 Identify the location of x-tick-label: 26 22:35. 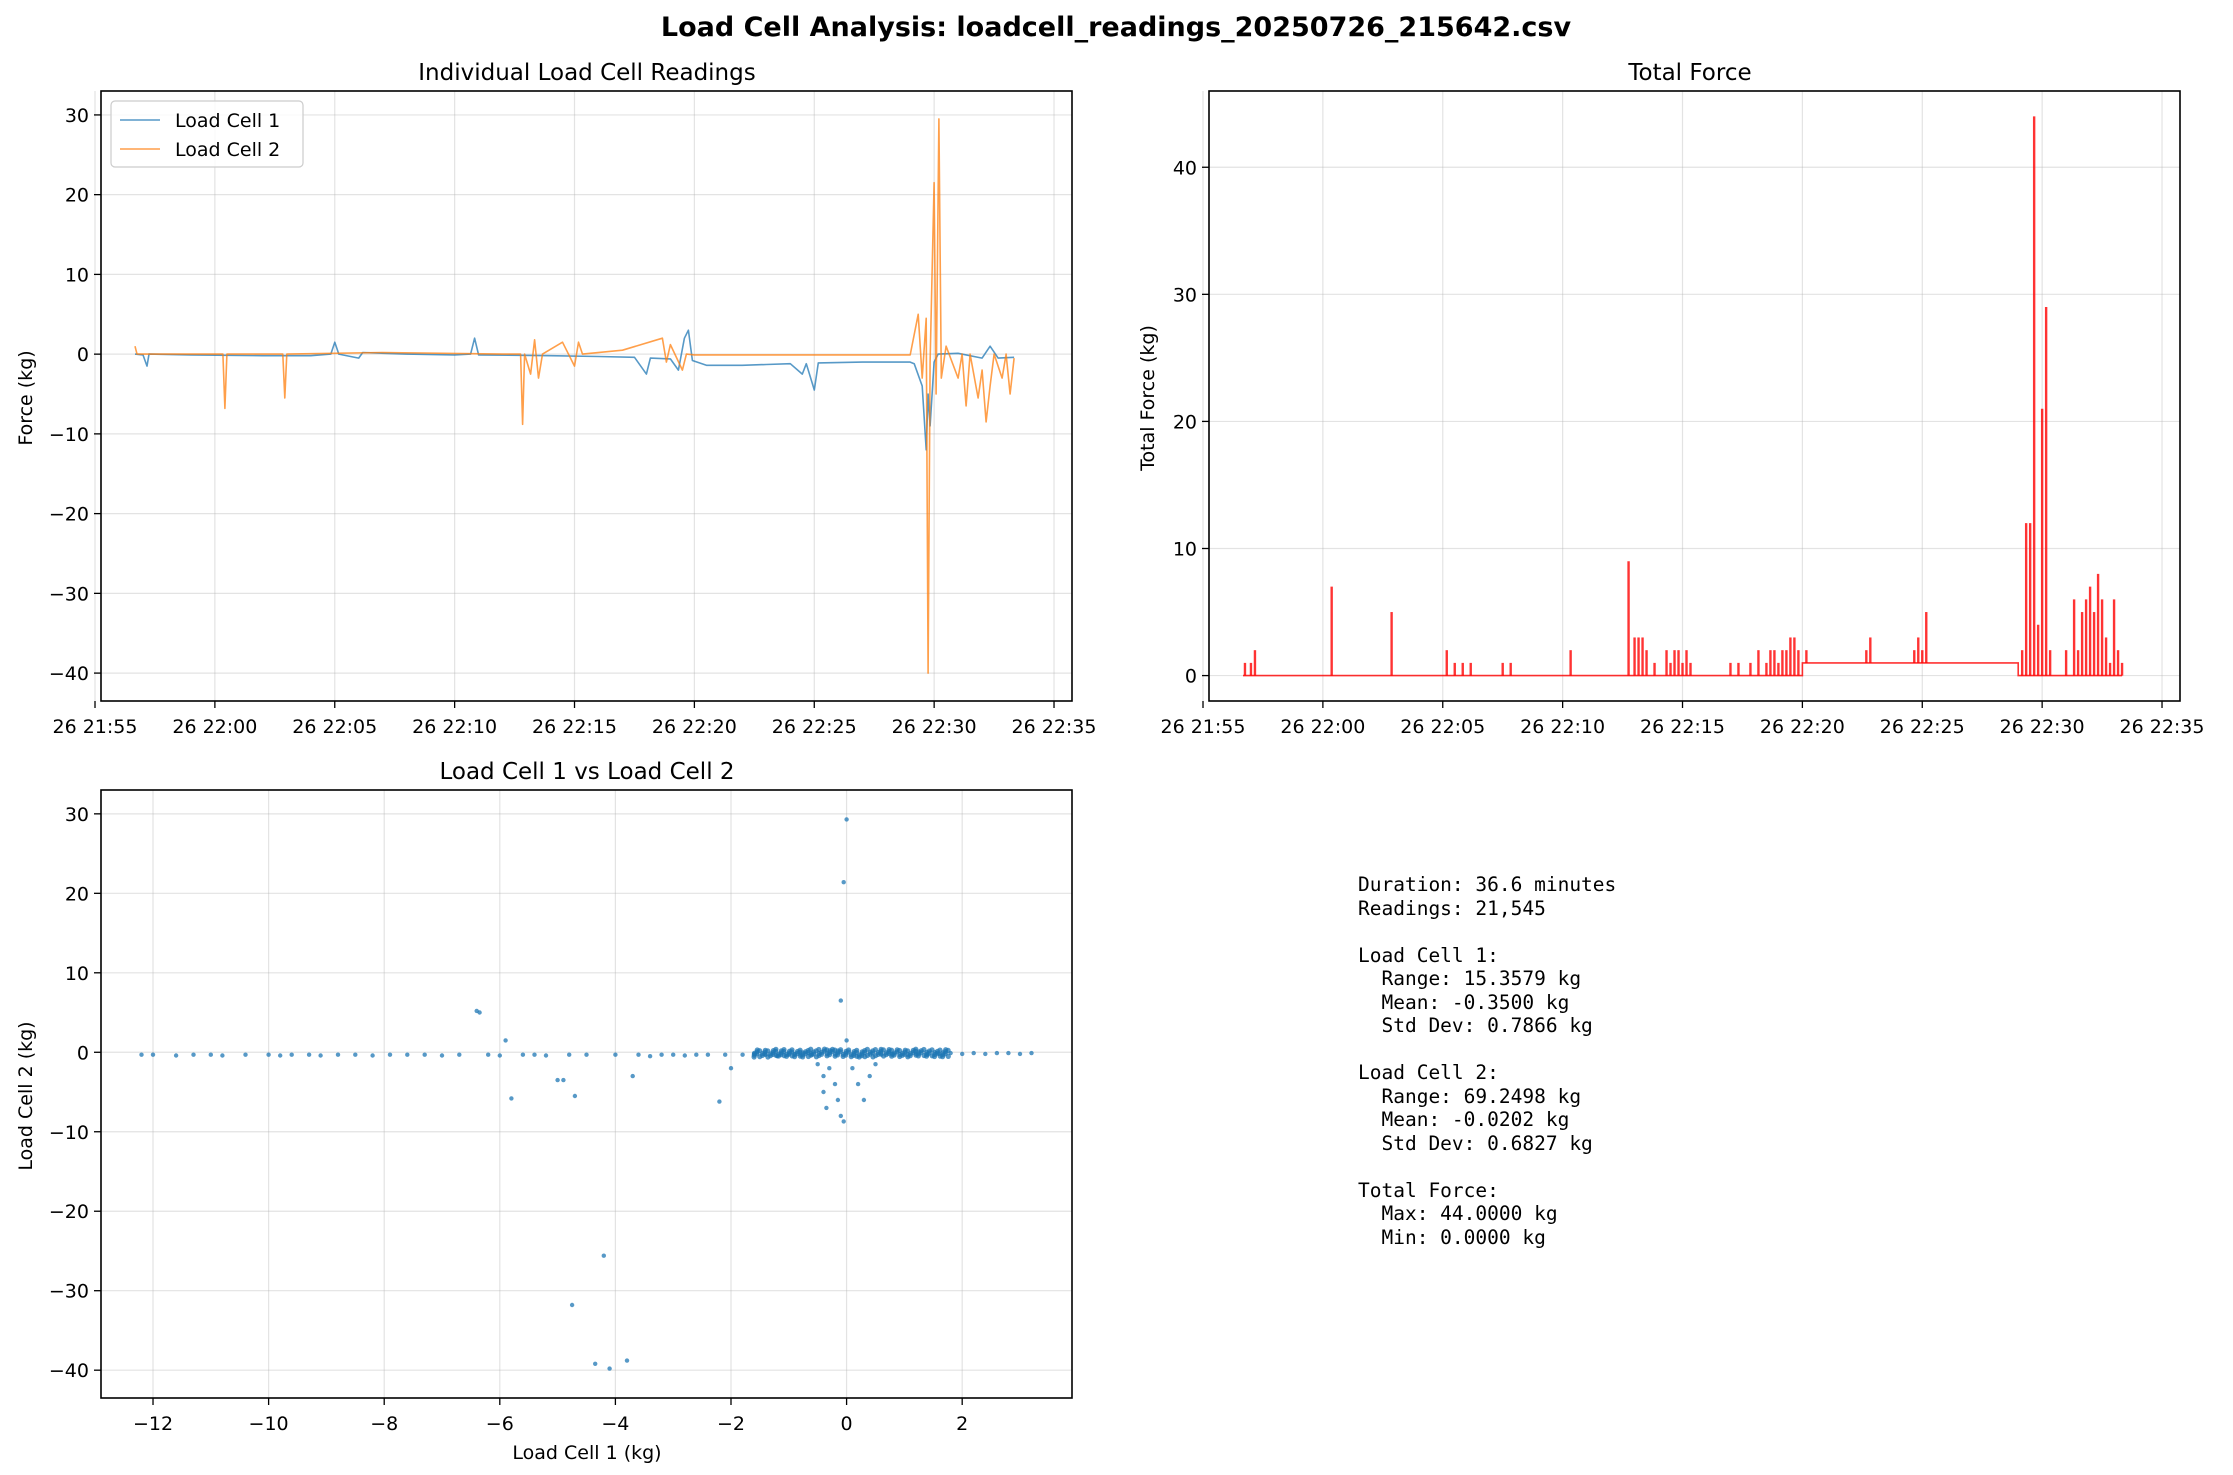
(1054, 727).